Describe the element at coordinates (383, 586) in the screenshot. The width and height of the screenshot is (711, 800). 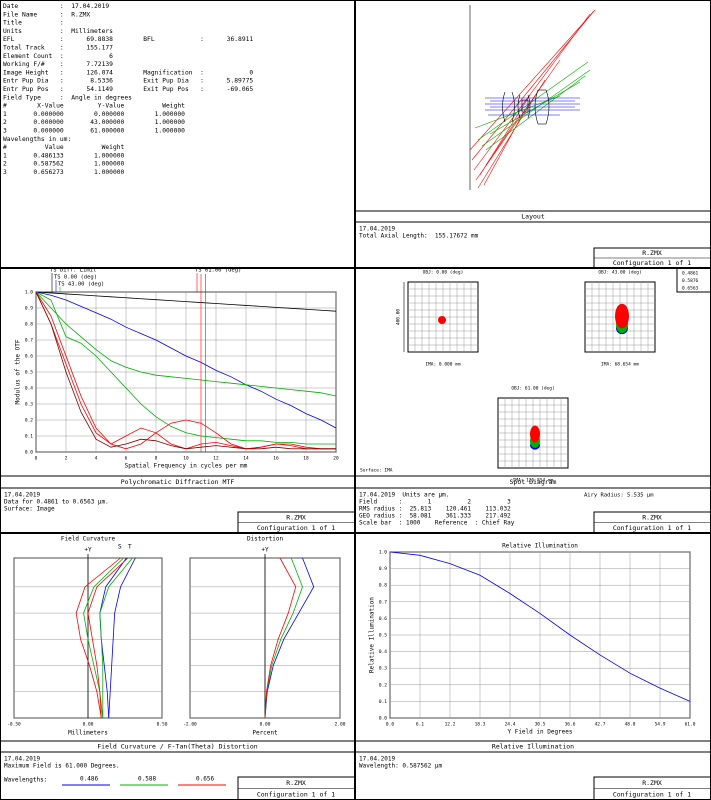
I see `y-tick-label: 0.8` at that location.